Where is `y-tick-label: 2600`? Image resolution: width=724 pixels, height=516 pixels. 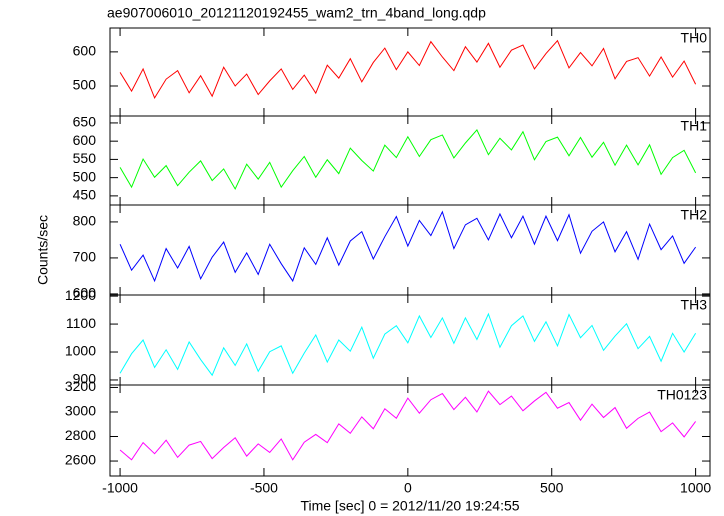 y-tick-label: 2600 is located at coordinates (80, 460).